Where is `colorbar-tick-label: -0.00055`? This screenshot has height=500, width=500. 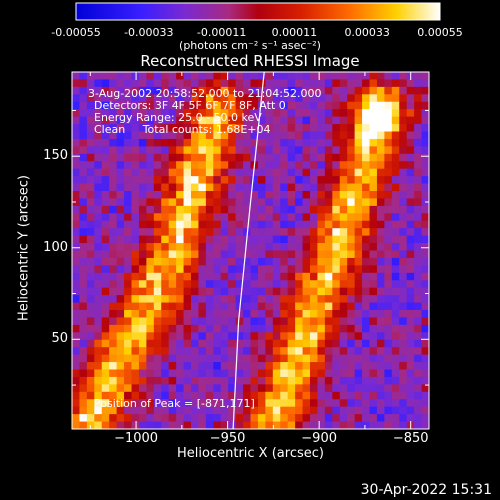
colorbar-tick-label: -0.00055 is located at coordinates (76, 32).